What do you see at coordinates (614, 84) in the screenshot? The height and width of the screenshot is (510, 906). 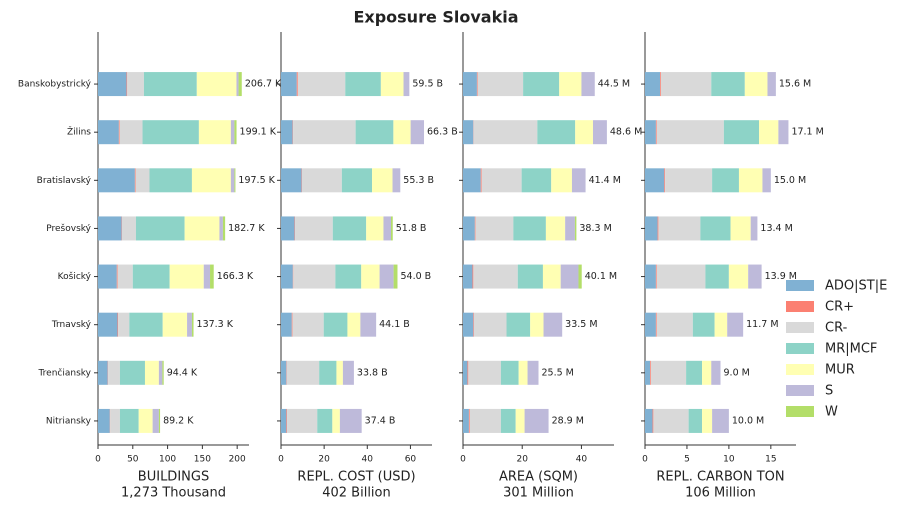 I see `total-label: 44.5 M` at bounding box center [614, 84].